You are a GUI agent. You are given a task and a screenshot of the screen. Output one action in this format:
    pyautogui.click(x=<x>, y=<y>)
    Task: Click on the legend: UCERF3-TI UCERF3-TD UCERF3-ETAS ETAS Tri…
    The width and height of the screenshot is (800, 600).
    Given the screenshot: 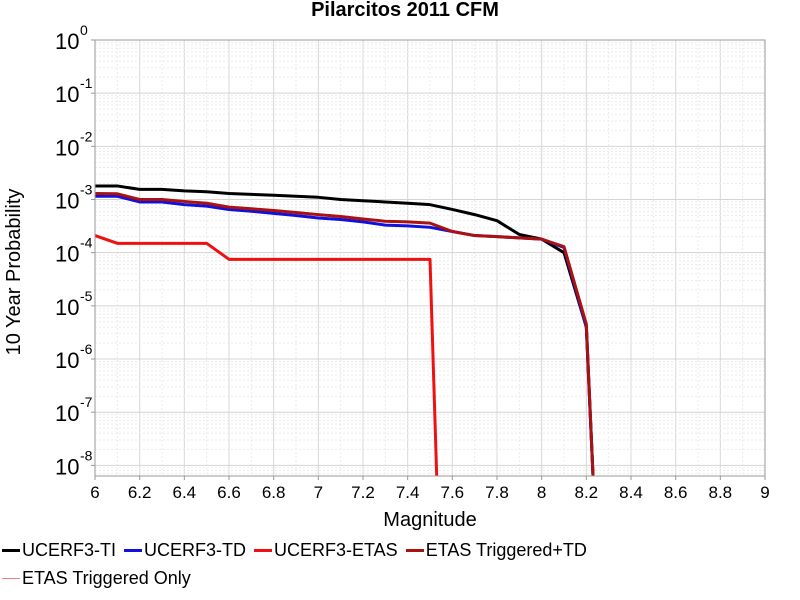 What is the action you would take?
    pyautogui.click(x=400, y=564)
    